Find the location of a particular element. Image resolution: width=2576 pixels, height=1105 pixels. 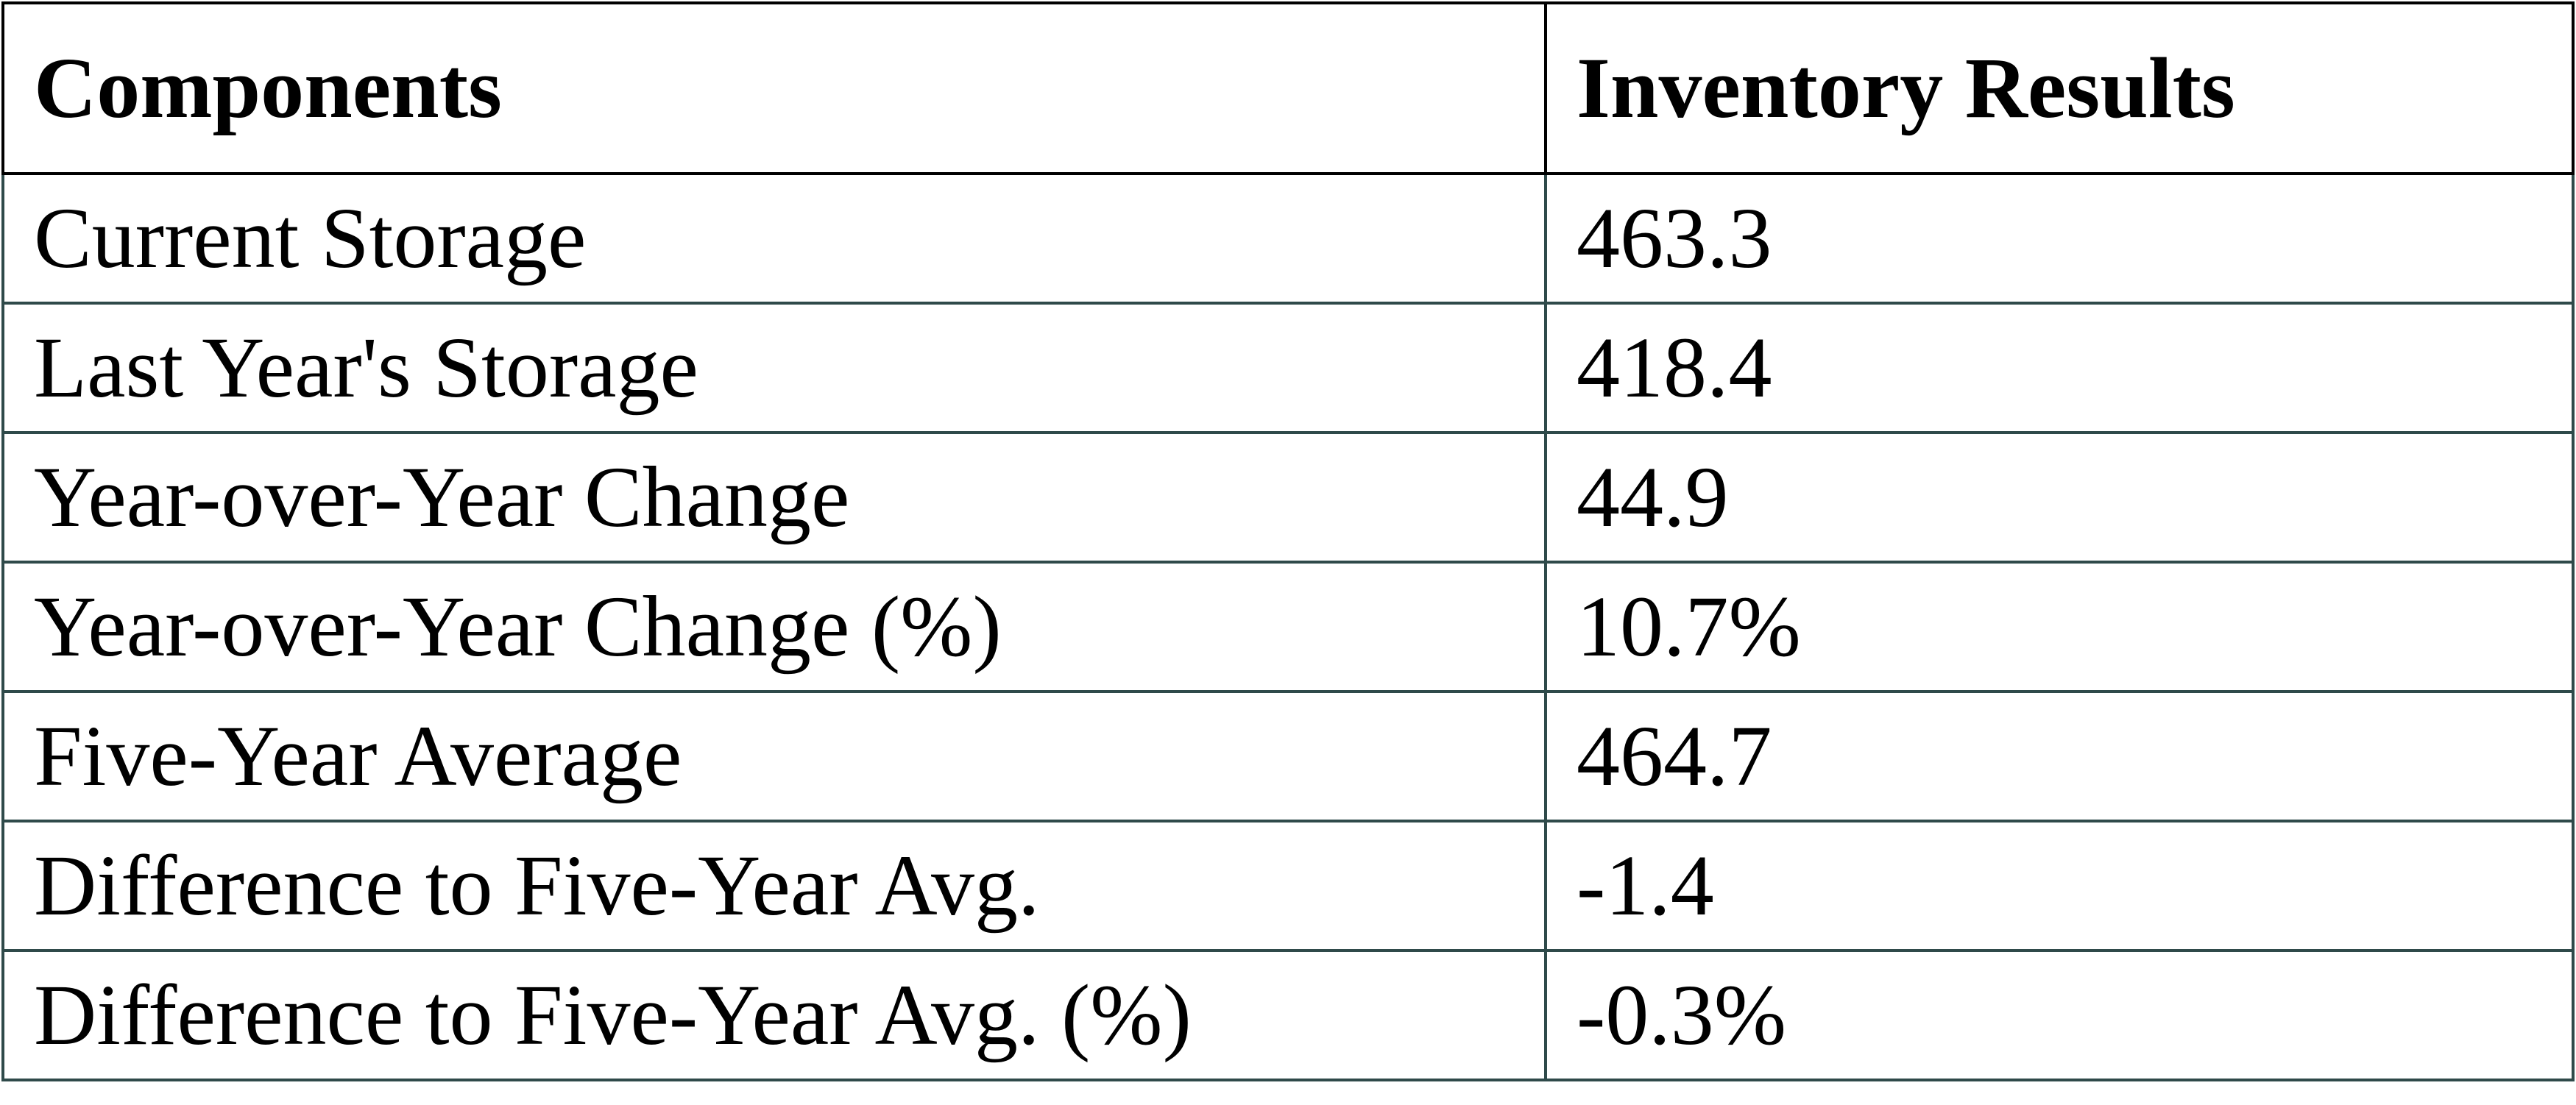

table-row: Year-over-Year Change (%) 10.7% is located at coordinates (1288, 627).